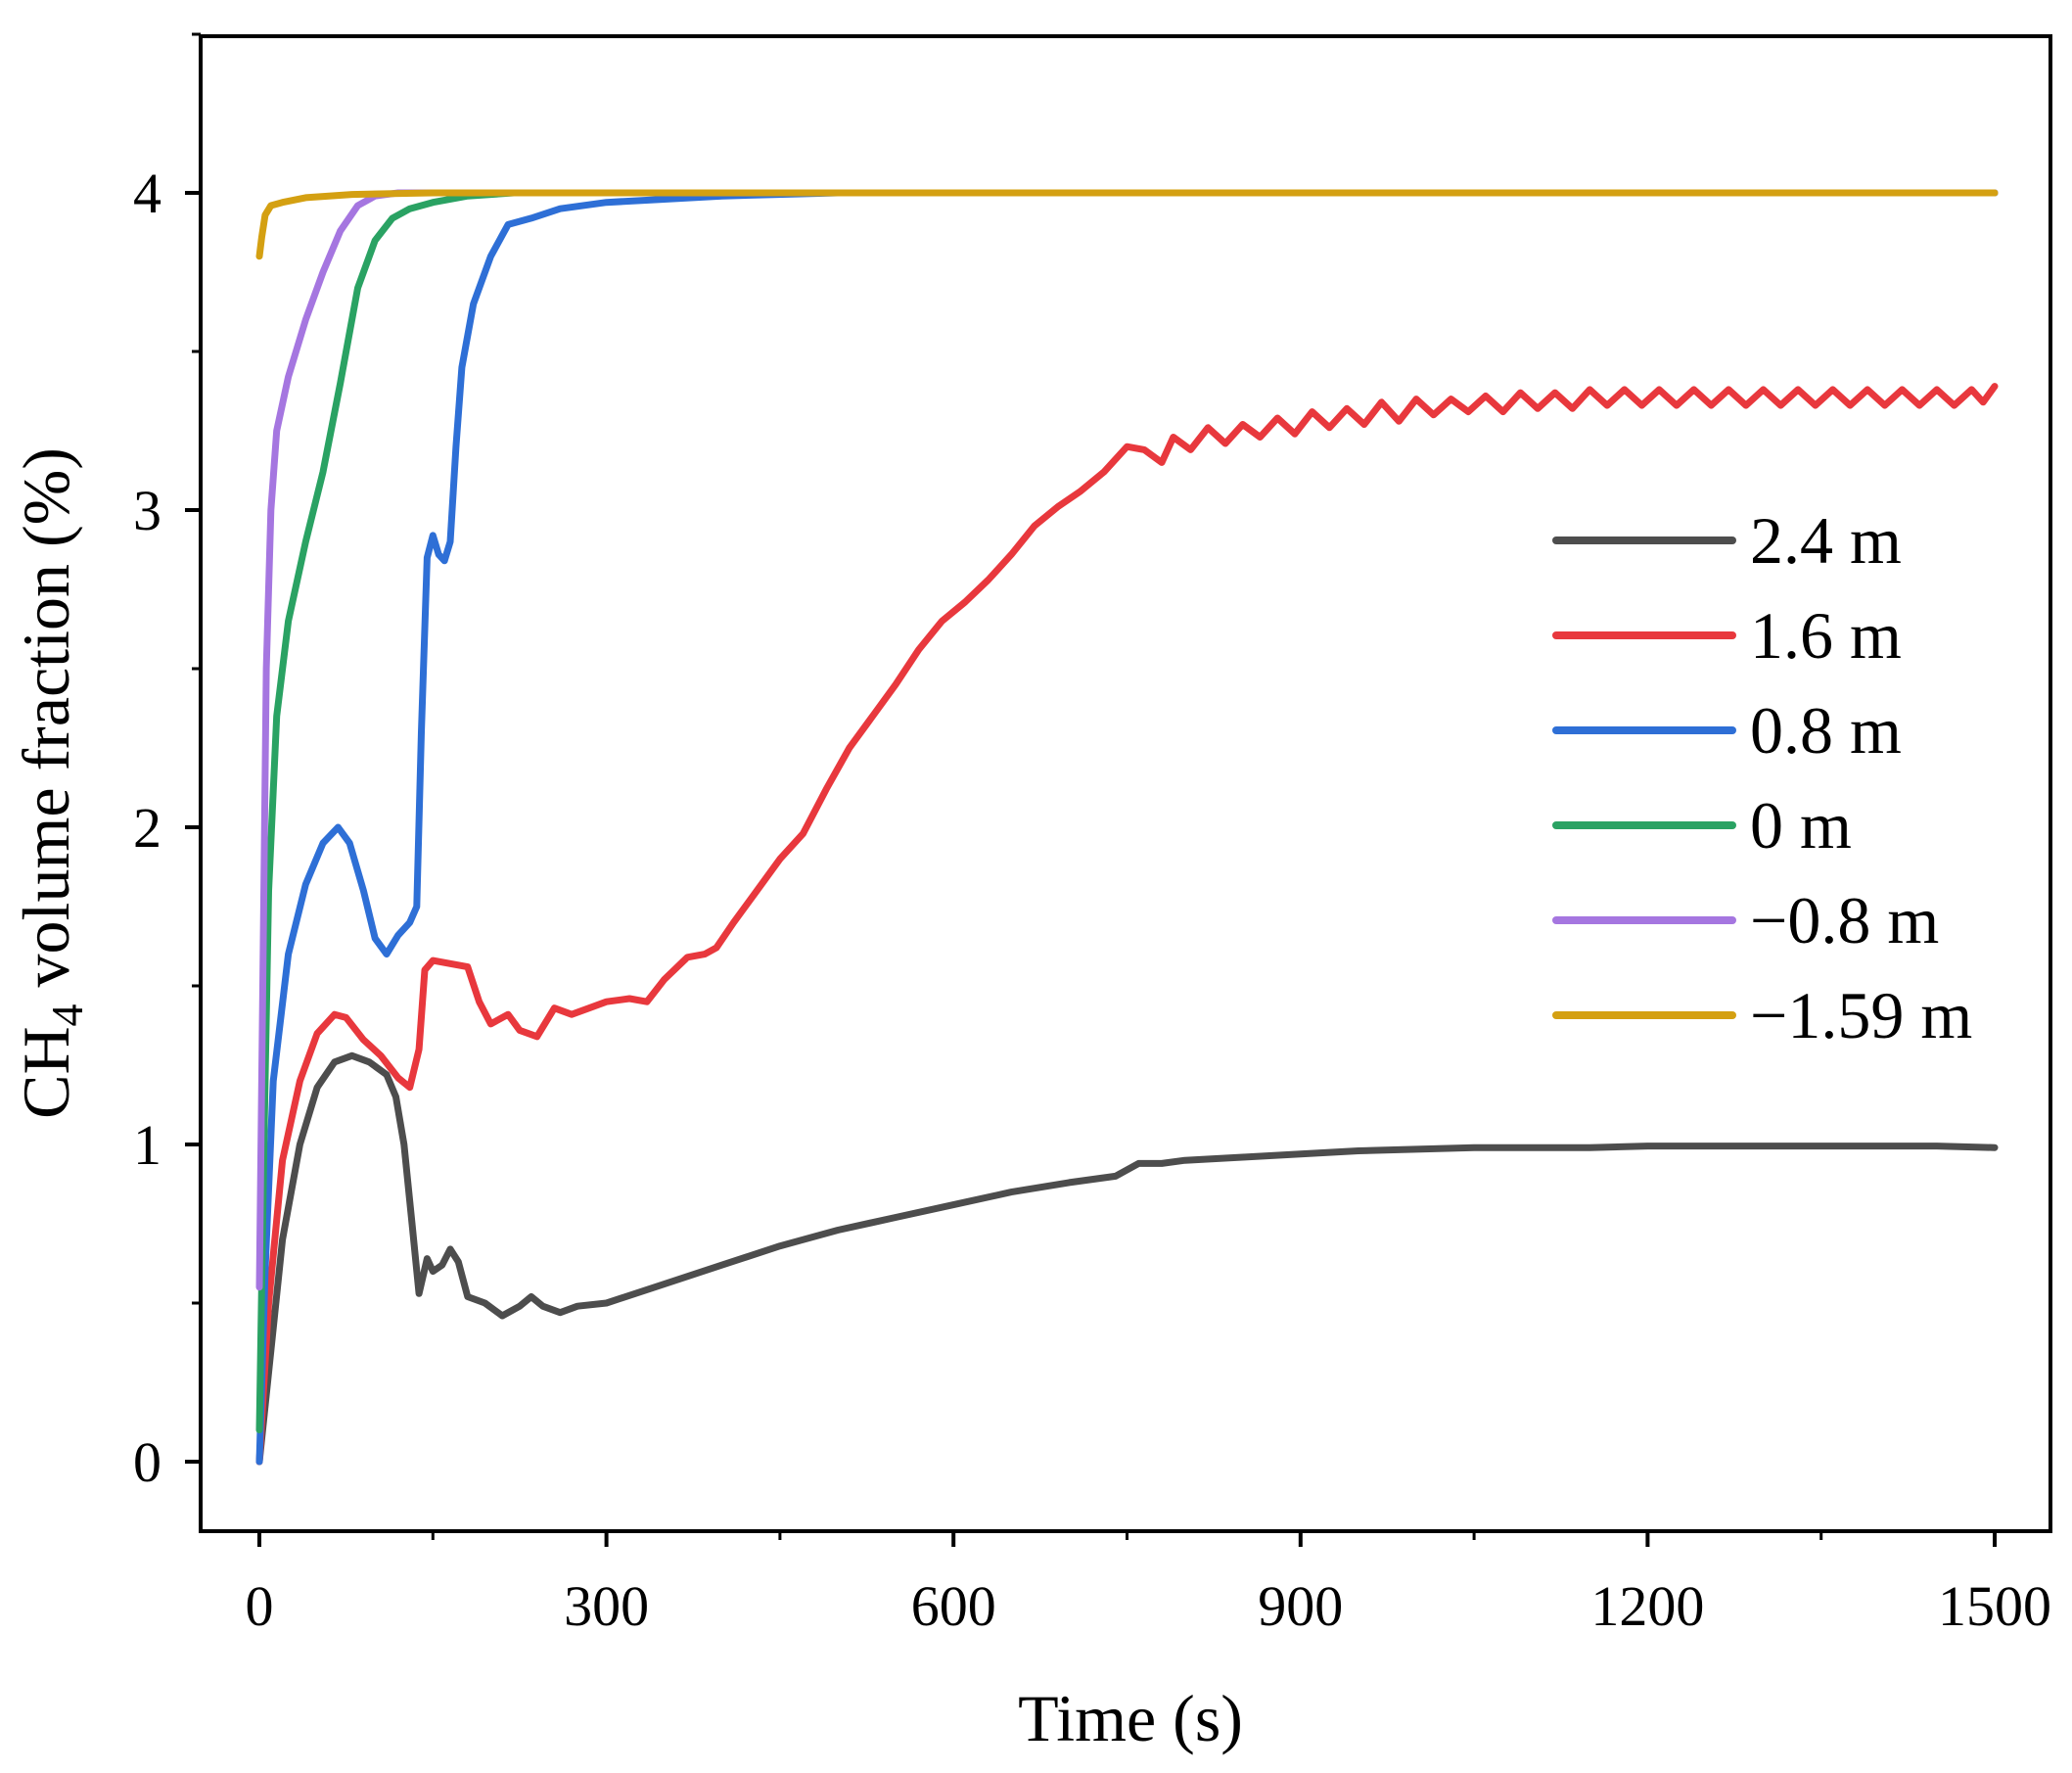 The width and height of the screenshot is (2072, 1773). I want to click on x-tick-label-1500: 1500, so click(1994, 1606).